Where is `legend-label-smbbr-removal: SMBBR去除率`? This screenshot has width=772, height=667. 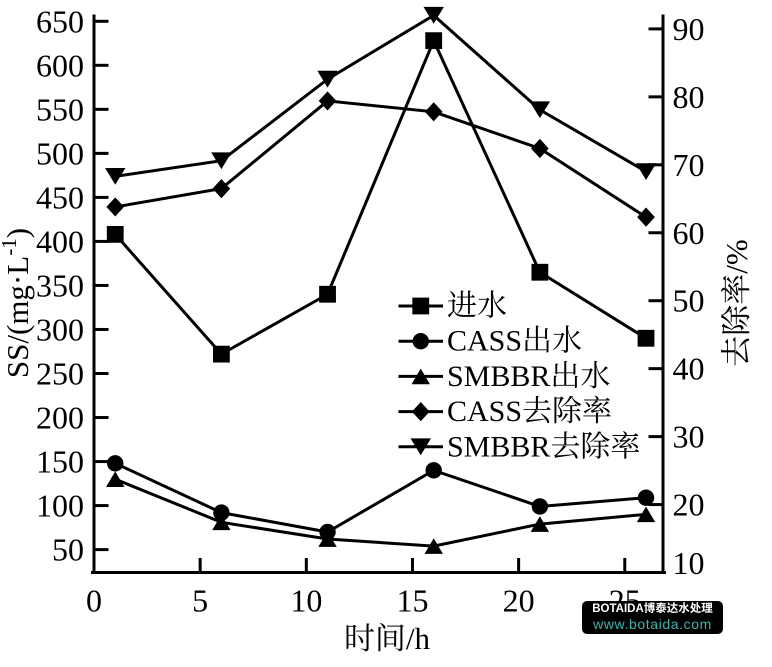
legend-label-smbbr-removal: SMBBR去除率 is located at coordinates (543, 446).